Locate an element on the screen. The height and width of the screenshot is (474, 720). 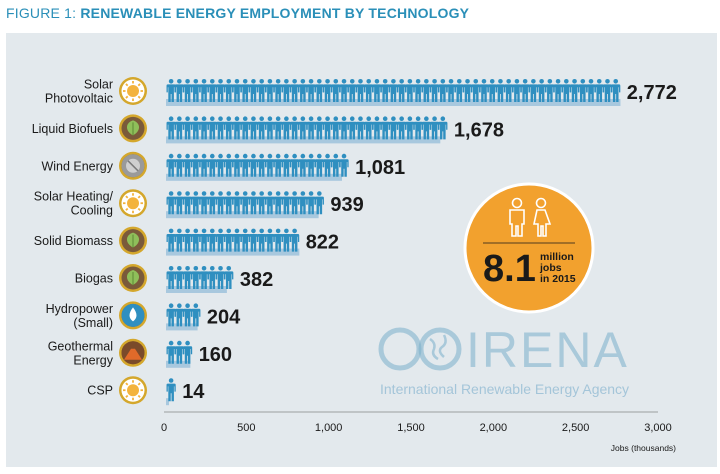
leaf-icon is located at coordinates (133, 128).